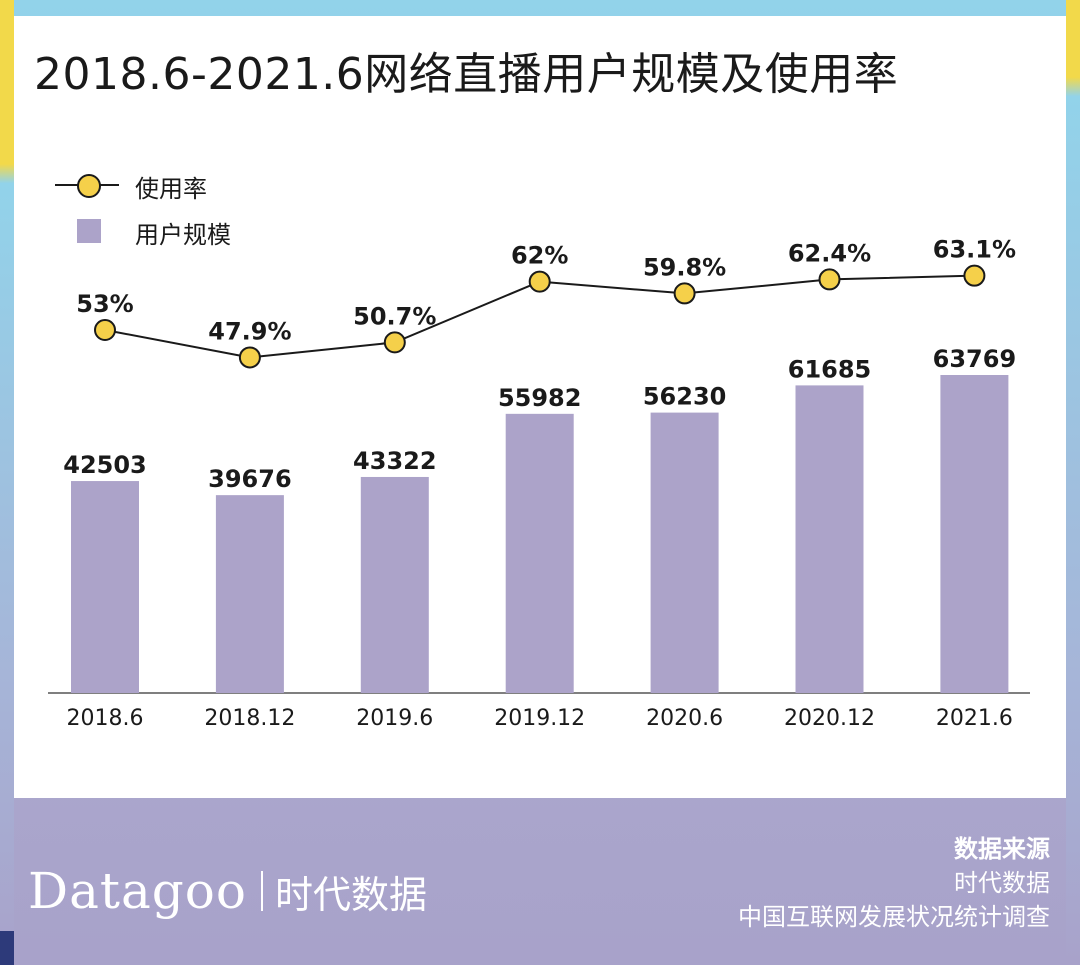 Image resolution: width=1080 pixels, height=965 pixels. I want to click on bar-2021.6, so click(974, 534).